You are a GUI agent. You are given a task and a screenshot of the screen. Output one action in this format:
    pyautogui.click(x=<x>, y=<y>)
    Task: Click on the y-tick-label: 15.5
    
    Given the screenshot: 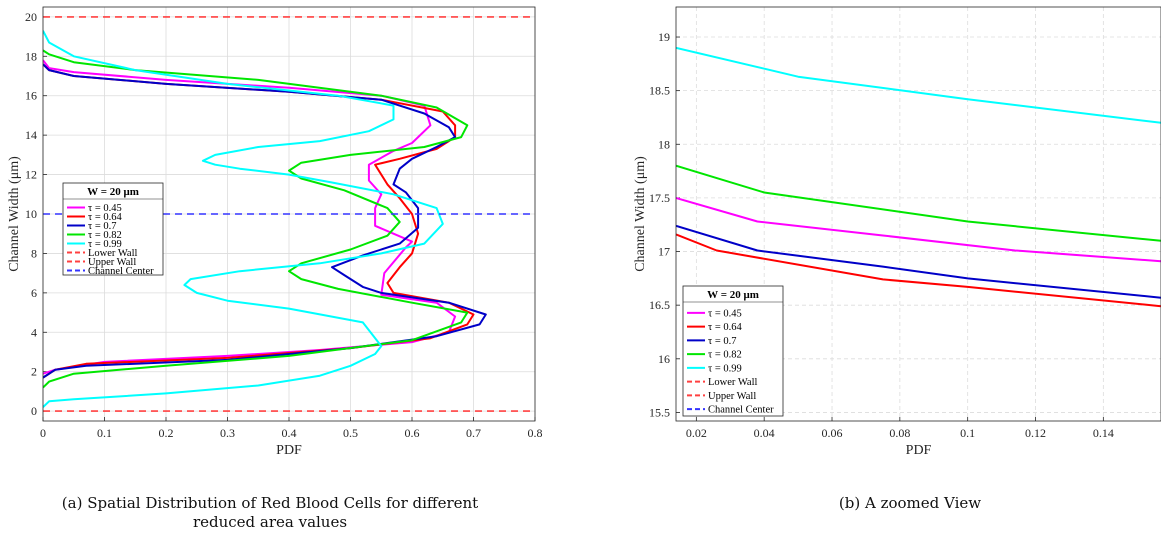 What is the action you would take?
    pyautogui.click(x=659, y=412)
    